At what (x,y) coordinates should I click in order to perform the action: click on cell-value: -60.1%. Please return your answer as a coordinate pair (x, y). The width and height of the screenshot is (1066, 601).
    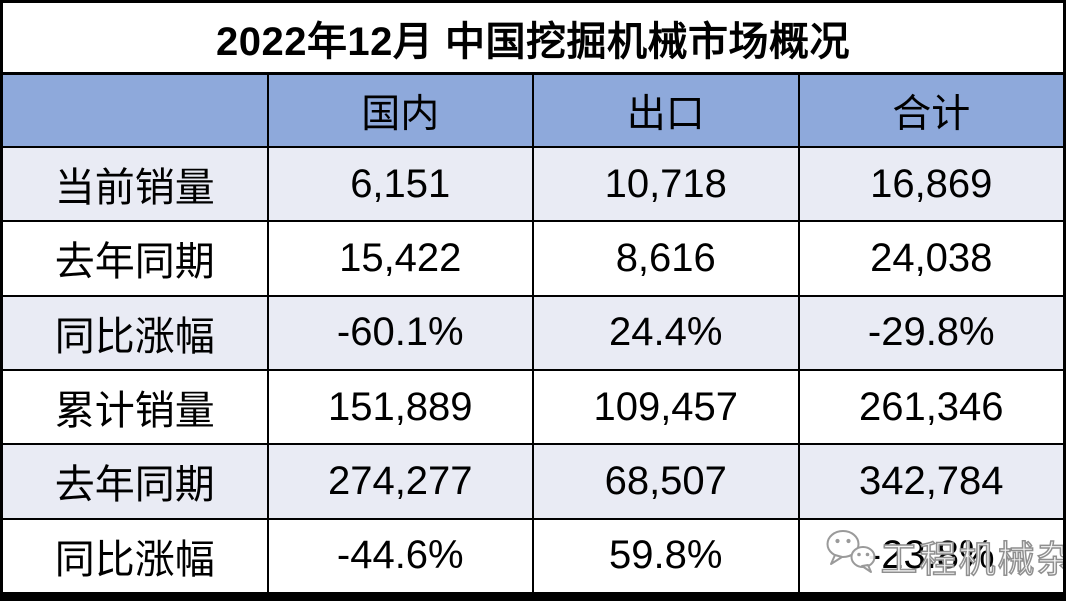
    Looking at the image, I should click on (401, 332).